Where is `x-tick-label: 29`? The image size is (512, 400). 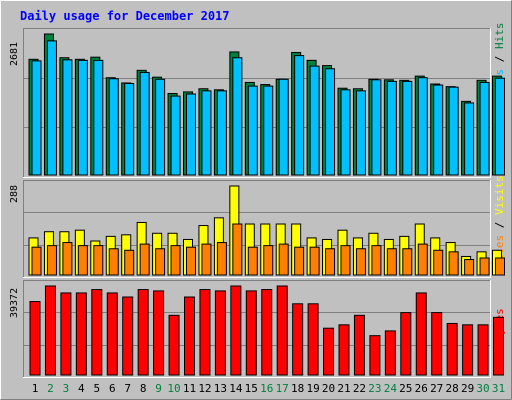
x-tick-label: 29 is located at coordinates (467, 388).